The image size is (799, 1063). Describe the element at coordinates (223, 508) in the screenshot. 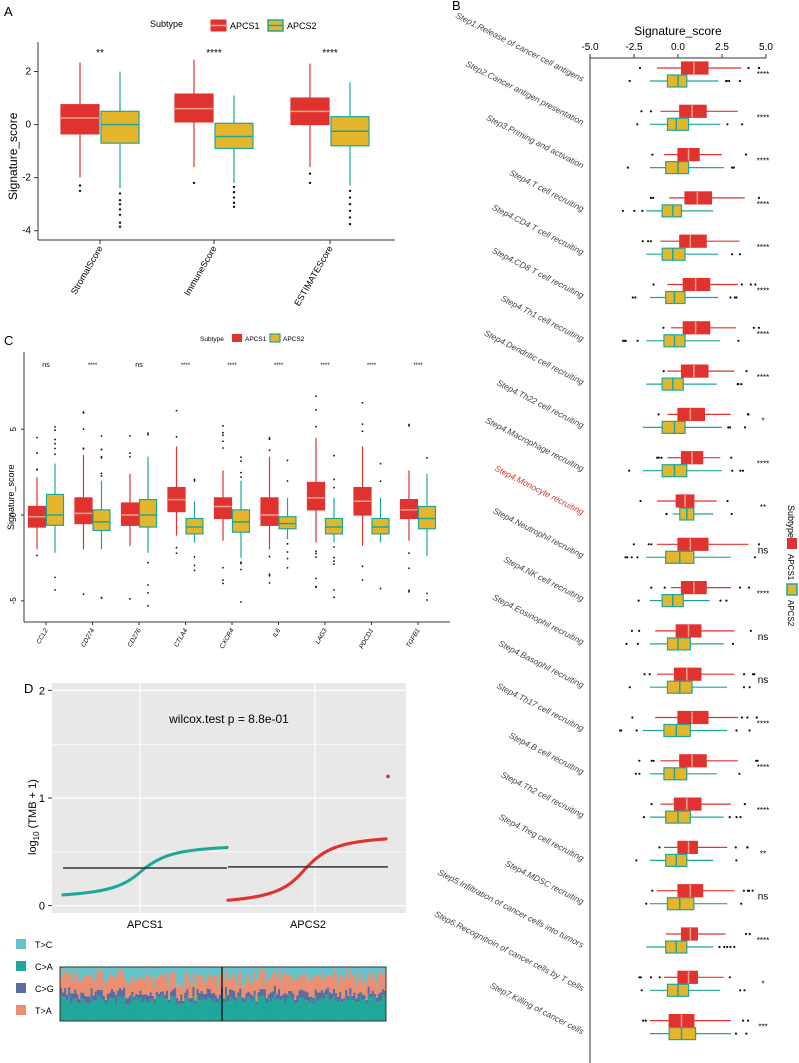

I see `panel-c-box-apcs1-4-box` at that location.